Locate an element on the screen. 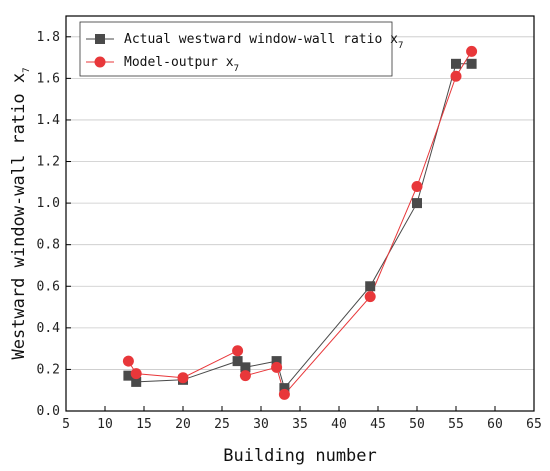 The height and width of the screenshot is (471, 550). legend-item-actual: Actual westward window-wall ratio x7 is located at coordinates (244, 41).